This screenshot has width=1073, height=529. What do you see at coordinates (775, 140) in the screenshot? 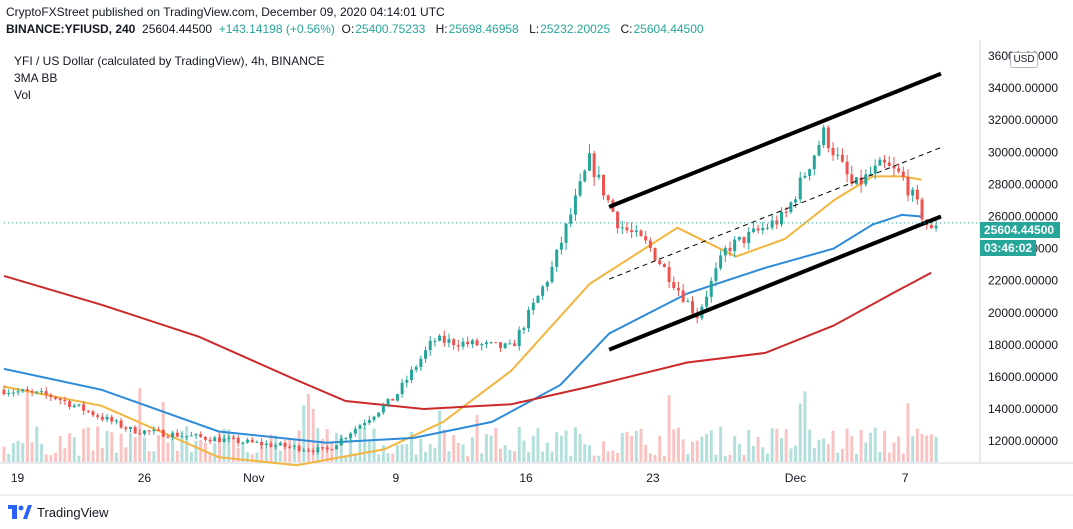
I see `channel-upper-line` at bounding box center [775, 140].